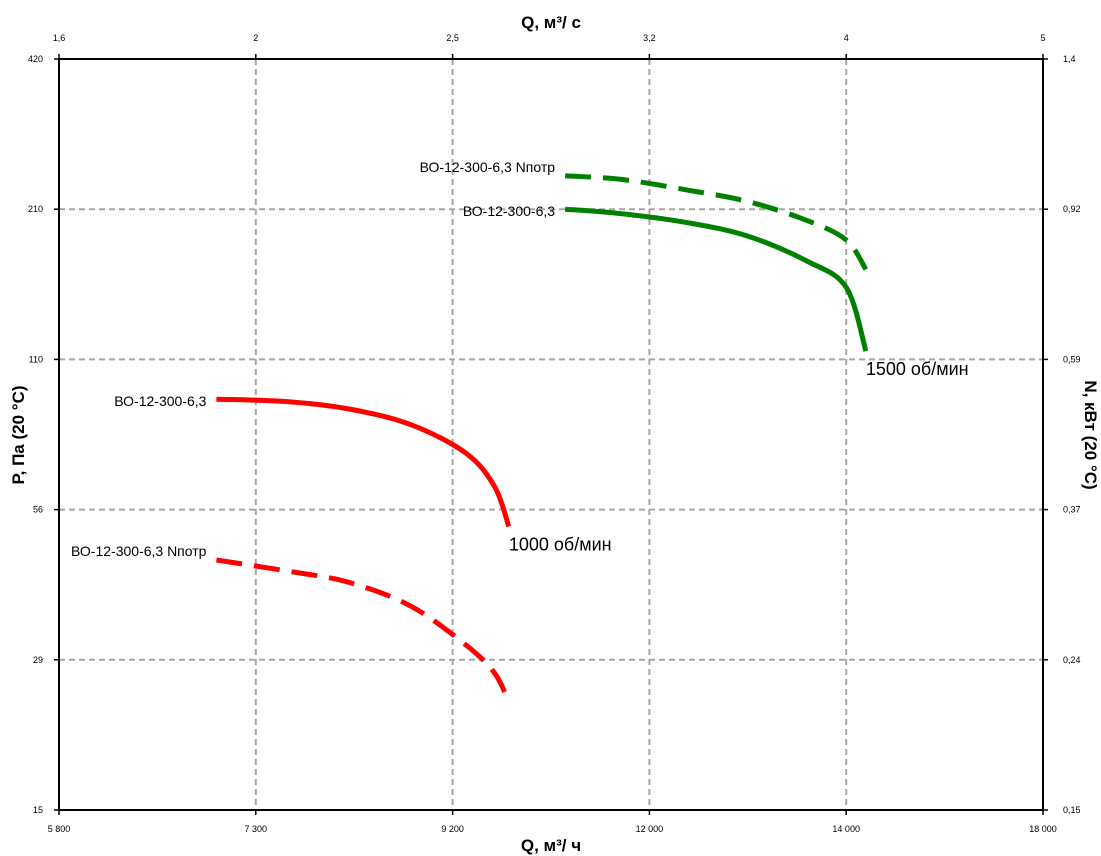 This screenshot has height=856, width=1101. What do you see at coordinates (649, 38) in the screenshot?
I see `x-top-tick-label: 3,2` at bounding box center [649, 38].